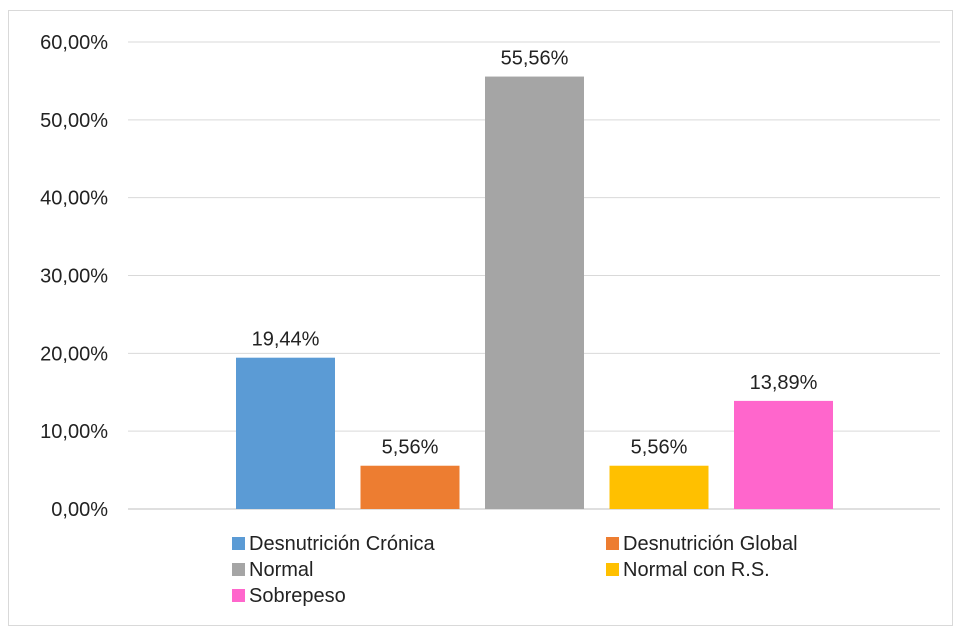 The width and height of the screenshot is (954, 627). Describe the element at coordinates (342, 544) in the screenshot. I see `legend-label: Desnutrición Crónica` at that location.